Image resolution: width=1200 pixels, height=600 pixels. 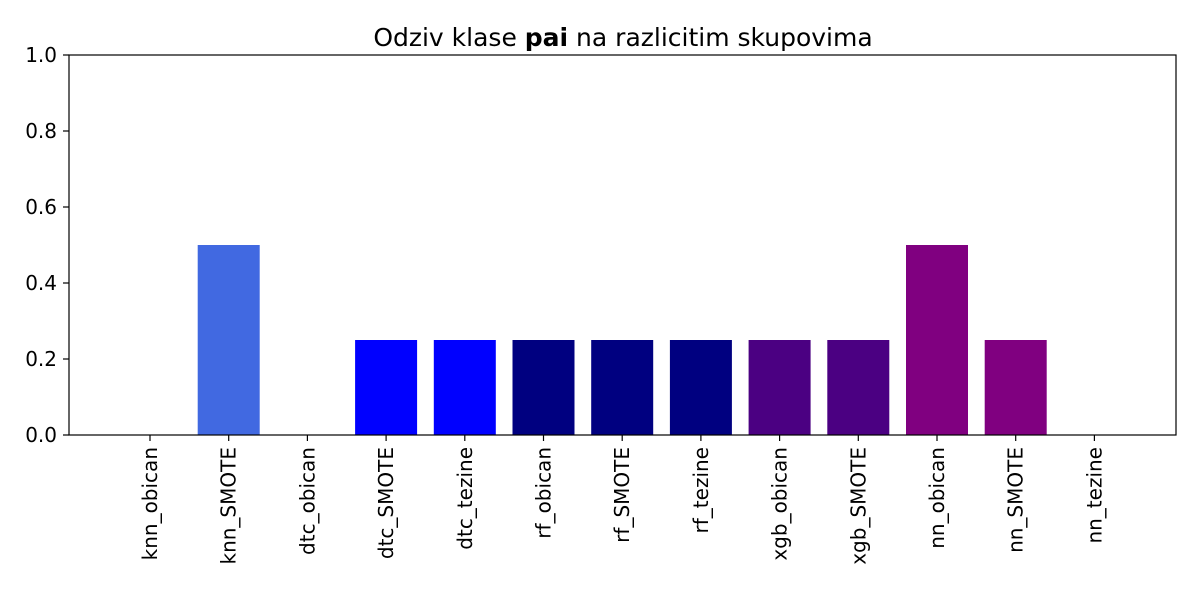 What do you see at coordinates (41, 55) in the screenshot?
I see `y-tick-label: 1.0` at bounding box center [41, 55].